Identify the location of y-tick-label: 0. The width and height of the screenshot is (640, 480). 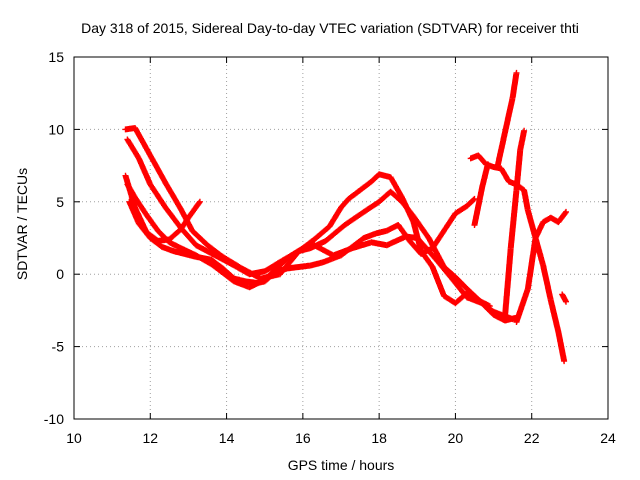
(60, 274).